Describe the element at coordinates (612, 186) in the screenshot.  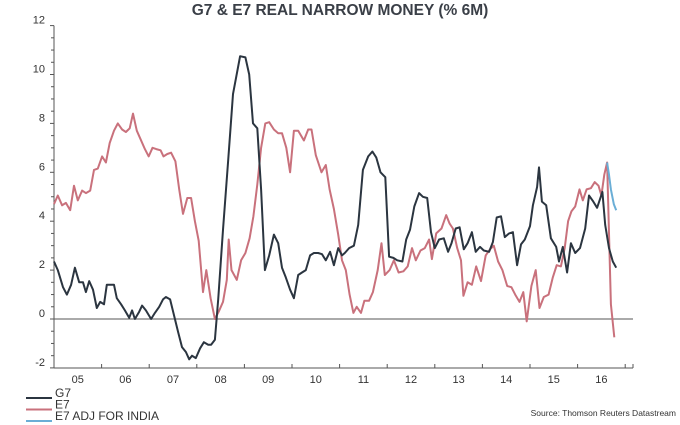
I see `series-line-e7-adj-for-india` at that location.